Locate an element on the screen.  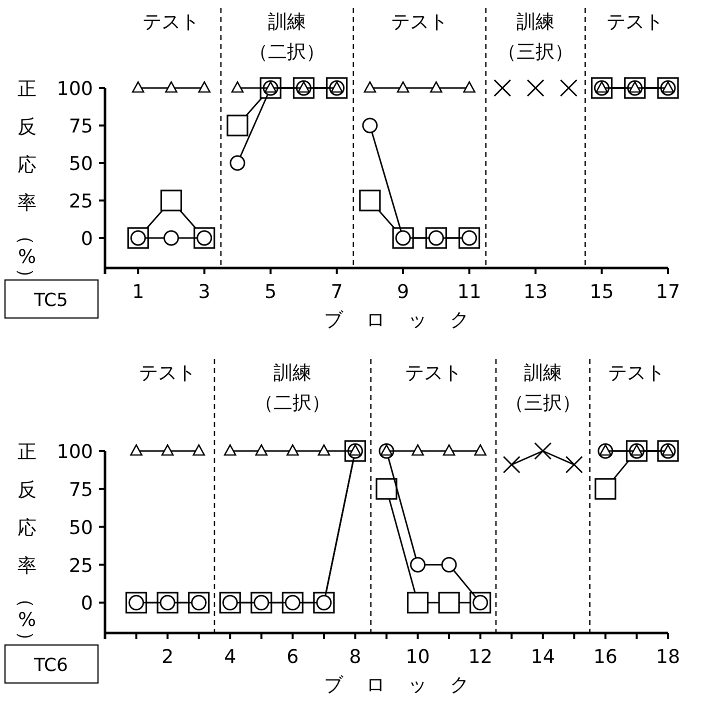
x-tick-label: 13 is located at coordinates (535, 292).